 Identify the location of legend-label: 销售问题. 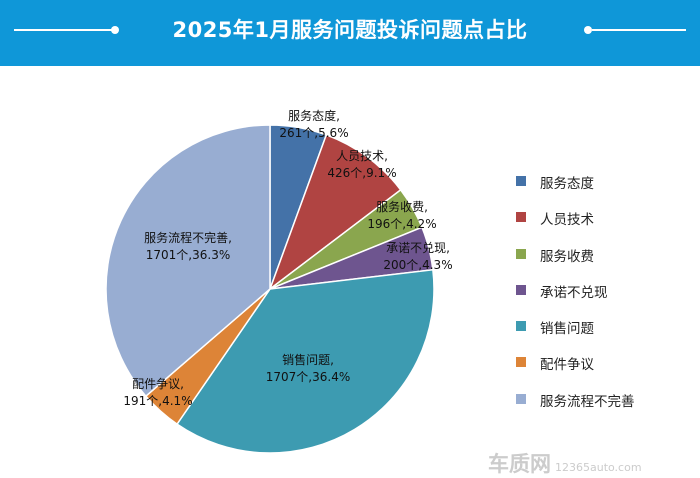
(567, 329).